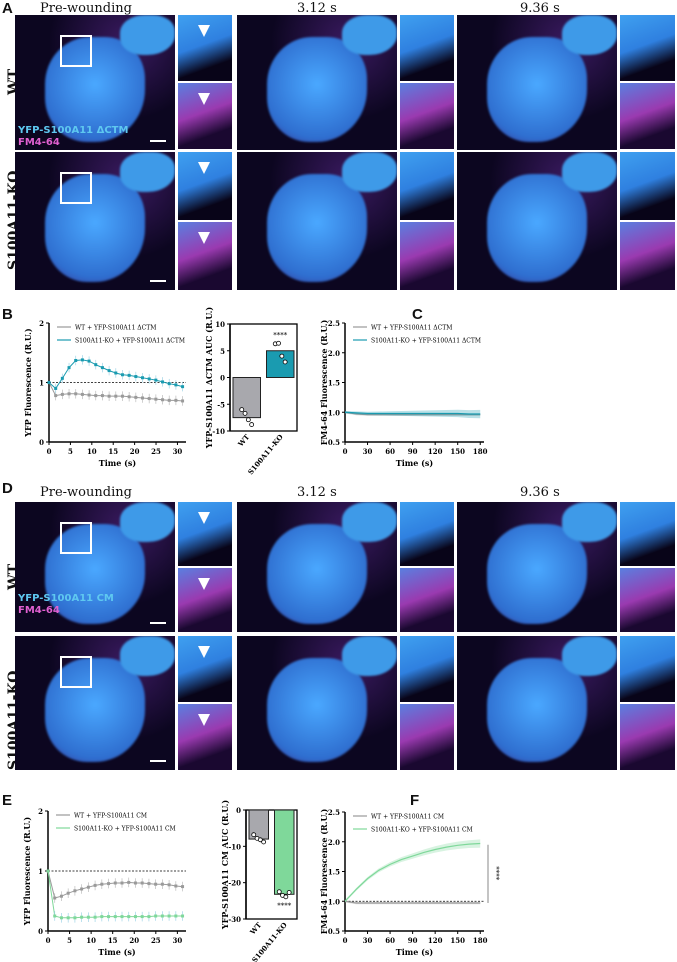 The image size is (677, 962). Describe the element at coordinates (589, 172) in the screenshot. I see `neighbor-cell-shape` at that location.